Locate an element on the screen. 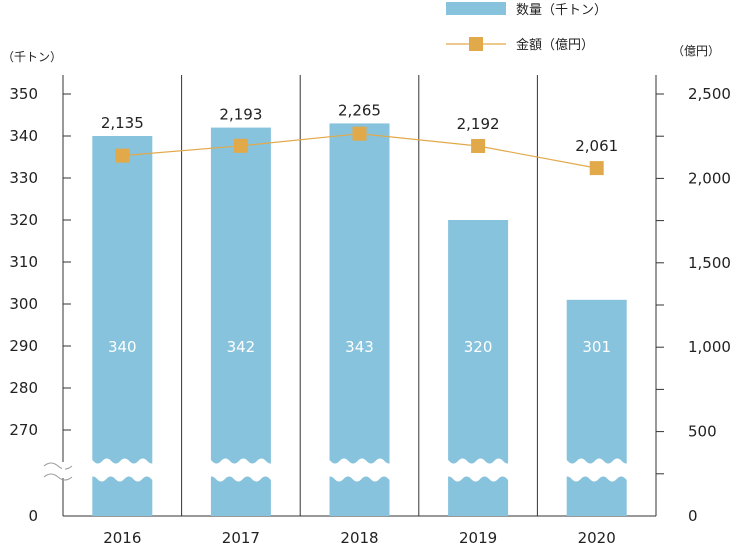 The height and width of the screenshot is (545, 735). right-tick-label: 500 is located at coordinates (702, 432).